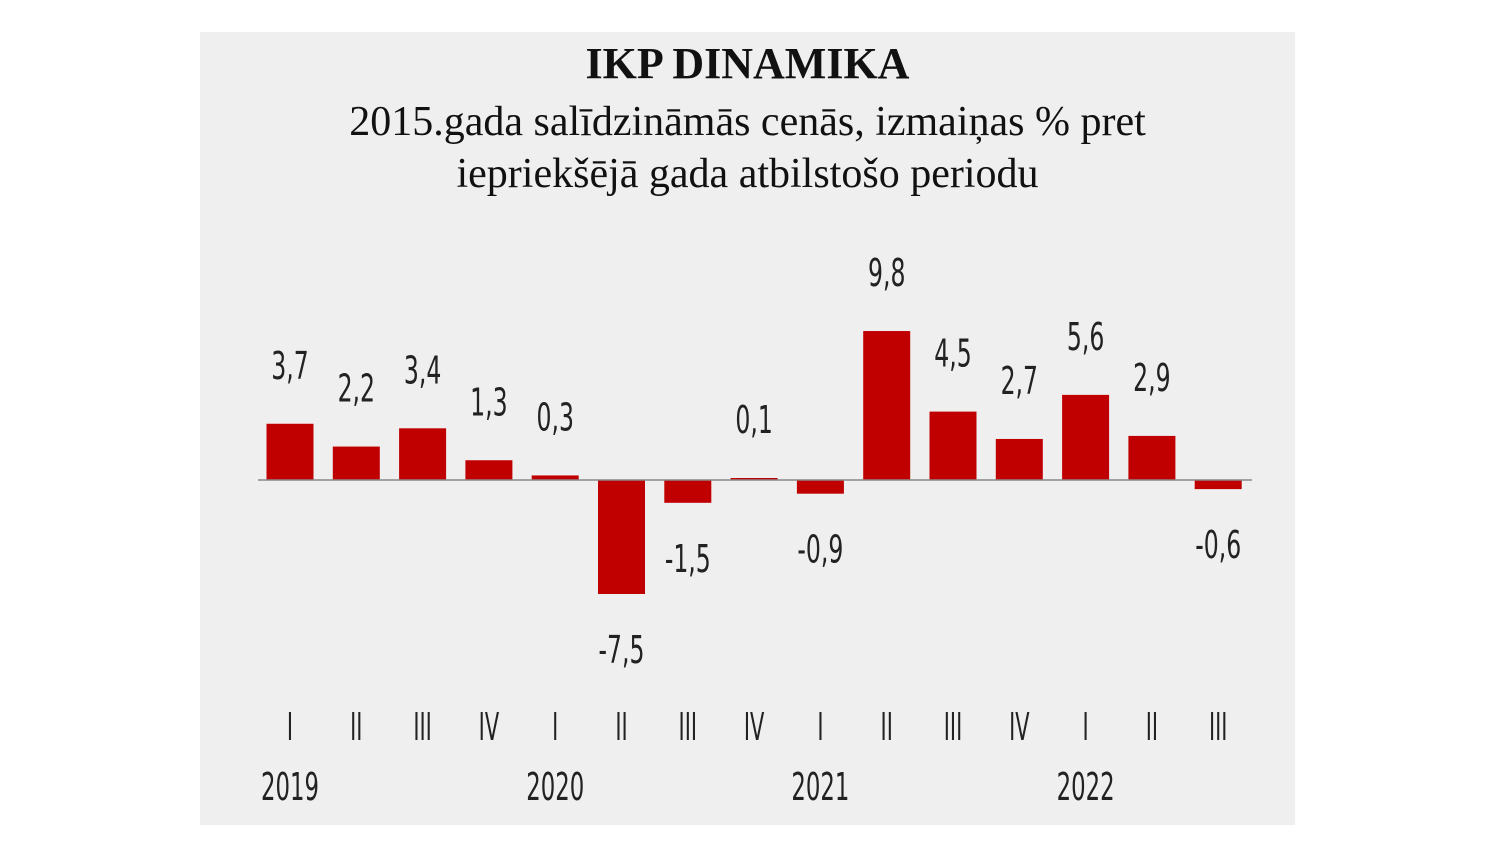 This screenshot has width=1500, height=860. Describe the element at coordinates (622, 650) in the screenshot. I see `data-label: -7,5` at that location.